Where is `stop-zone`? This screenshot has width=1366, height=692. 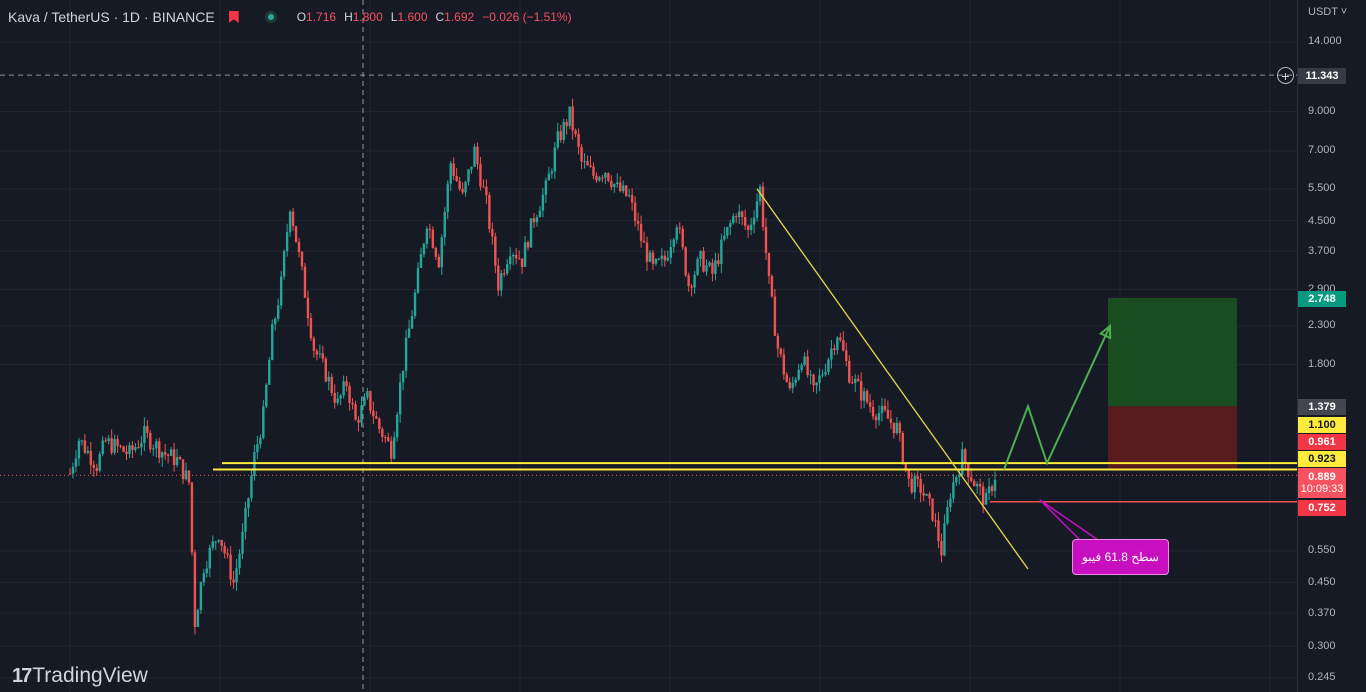 stop-zone is located at coordinates (1172, 438).